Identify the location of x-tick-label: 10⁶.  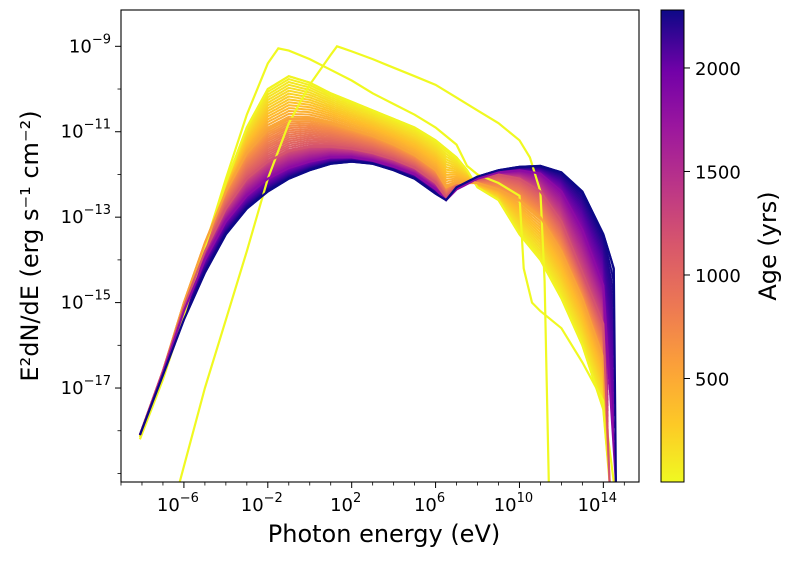
(429, 503).